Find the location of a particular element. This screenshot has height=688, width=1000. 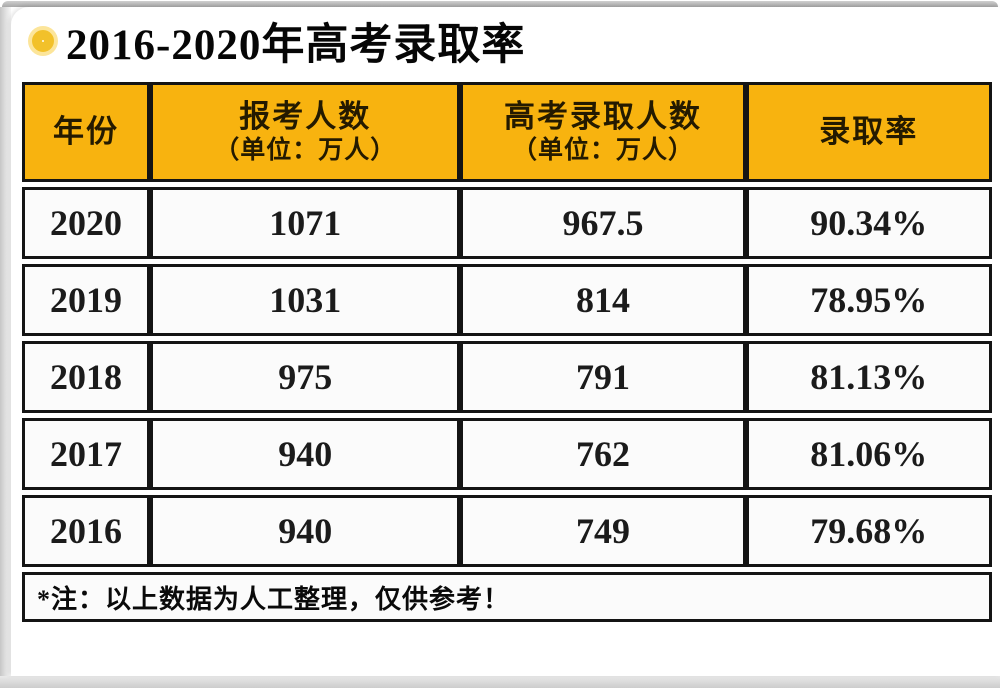

cell-year: 2017 is located at coordinates (86, 454).